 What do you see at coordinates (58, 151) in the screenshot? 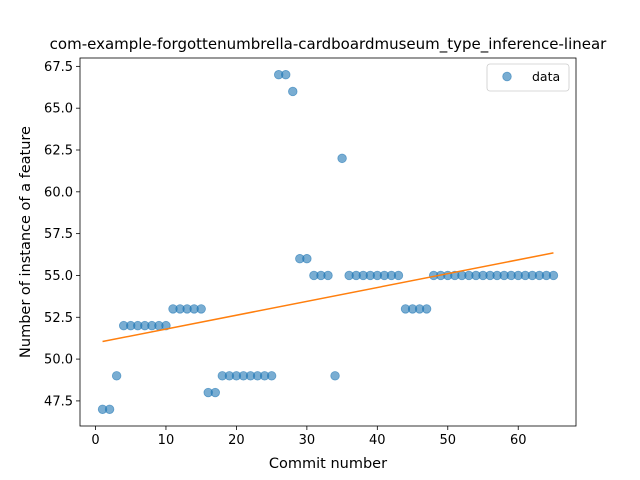
I see `y-tick-label: 62.5` at bounding box center [58, 151].